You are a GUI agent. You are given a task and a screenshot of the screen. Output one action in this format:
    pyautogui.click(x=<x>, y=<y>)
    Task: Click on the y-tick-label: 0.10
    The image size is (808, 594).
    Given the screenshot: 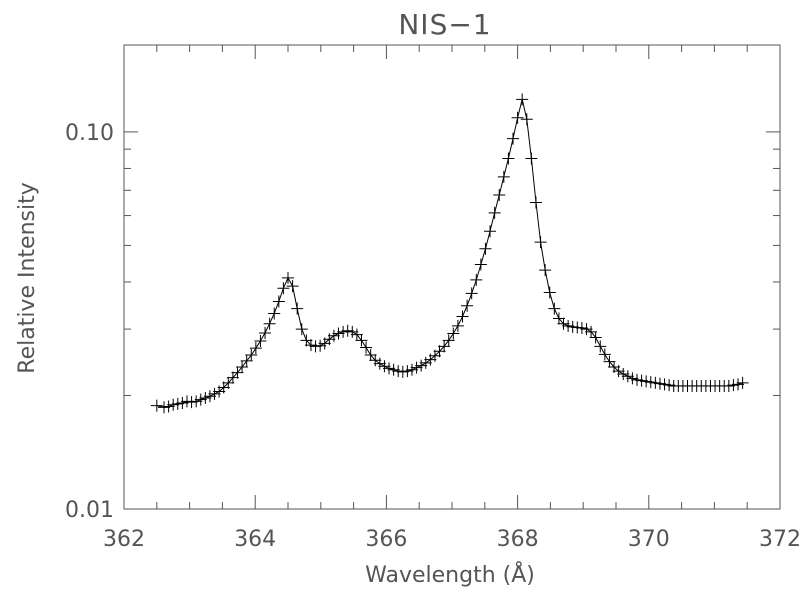 What is the action you would take?
    pyautogui.click(x=89, y=133)
    